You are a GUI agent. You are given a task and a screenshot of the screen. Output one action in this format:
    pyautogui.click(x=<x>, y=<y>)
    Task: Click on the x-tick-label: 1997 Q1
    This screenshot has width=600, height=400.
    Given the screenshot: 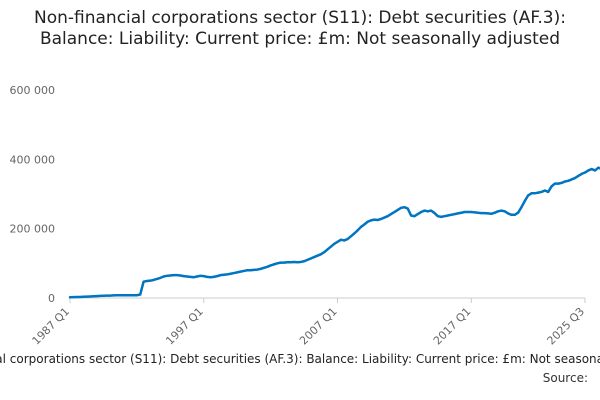 What is the action you would take?
    pyautogui.click(x=184, y=326)
    